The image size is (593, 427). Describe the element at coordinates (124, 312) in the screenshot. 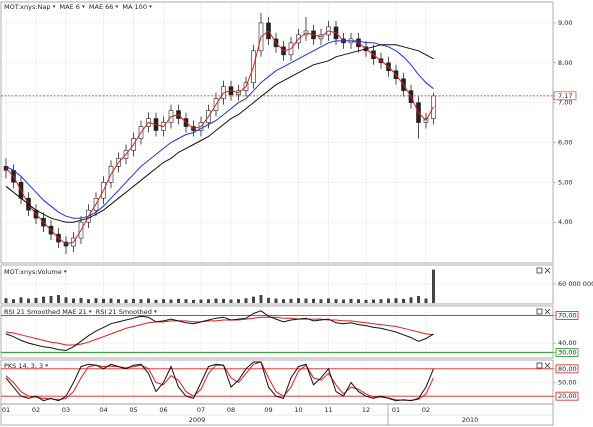

I see `legend-label: RSI 21 Smoothed` at that location.